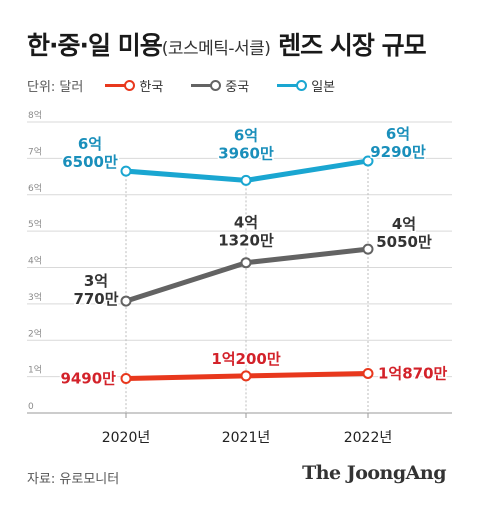 The image size is (480, 518). I want to click on y-tick-label: 3억, so click(35, 297).